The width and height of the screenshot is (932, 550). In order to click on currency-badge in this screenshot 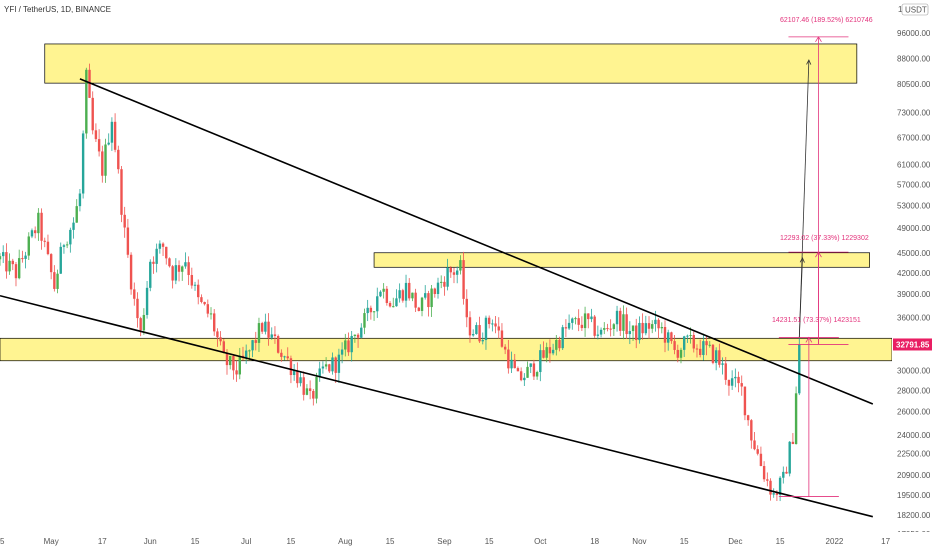, I will do `click(915, 9)`.